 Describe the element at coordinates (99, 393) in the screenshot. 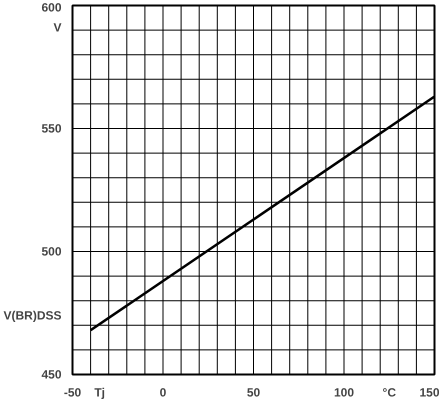

I see `x-tick-label: Tj` at that location.